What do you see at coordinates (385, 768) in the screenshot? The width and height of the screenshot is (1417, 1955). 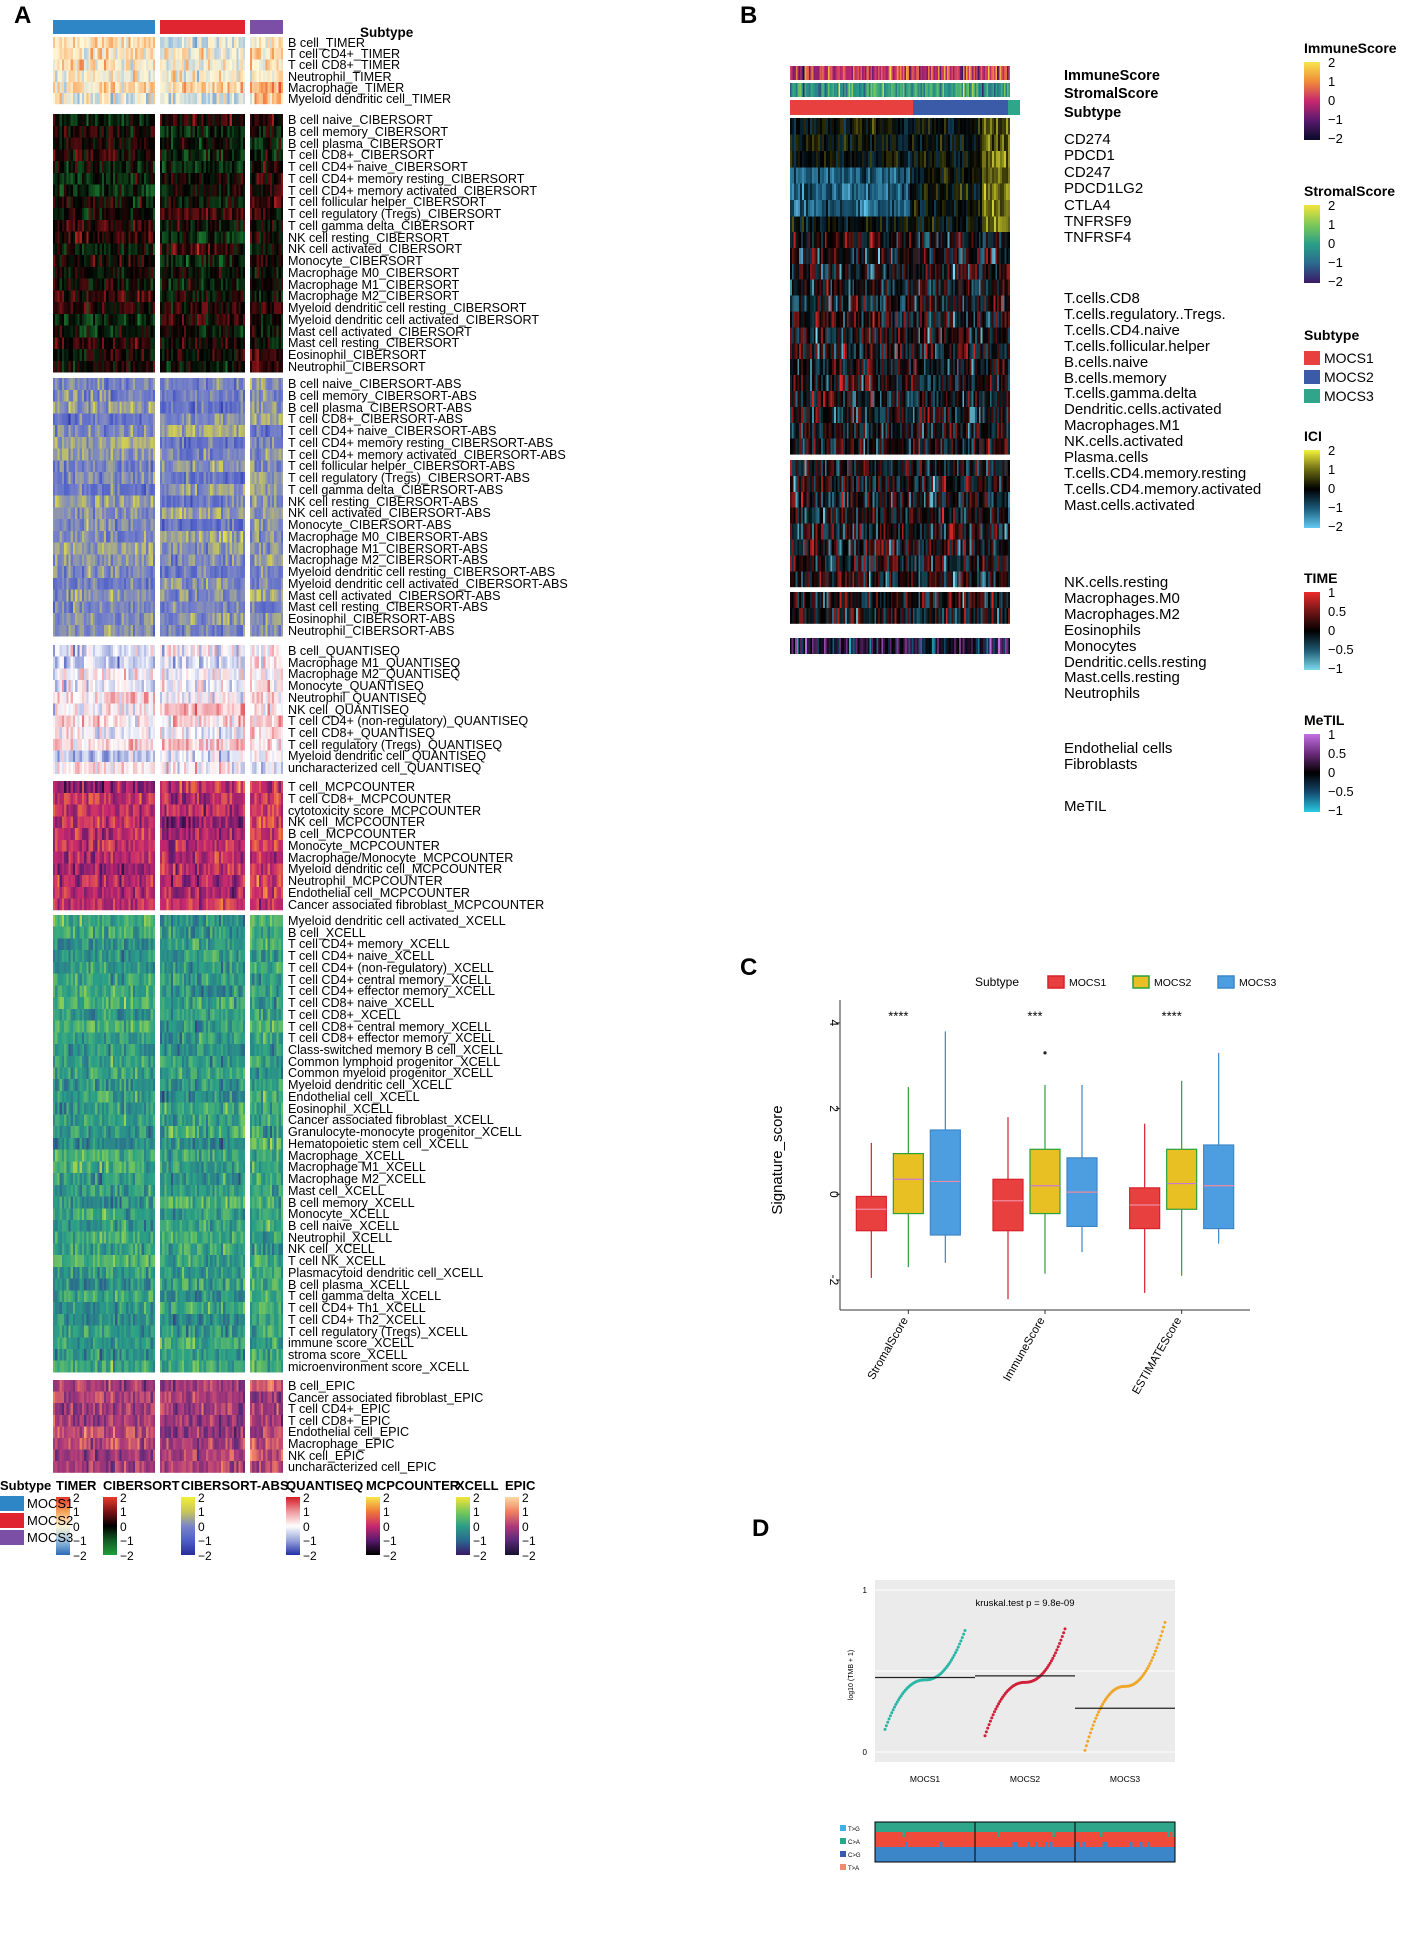 I see `panel-a-row-label-quantiseq-11: uncharacterized cell_QUANTISEQ` at bounding box center [385, 768].